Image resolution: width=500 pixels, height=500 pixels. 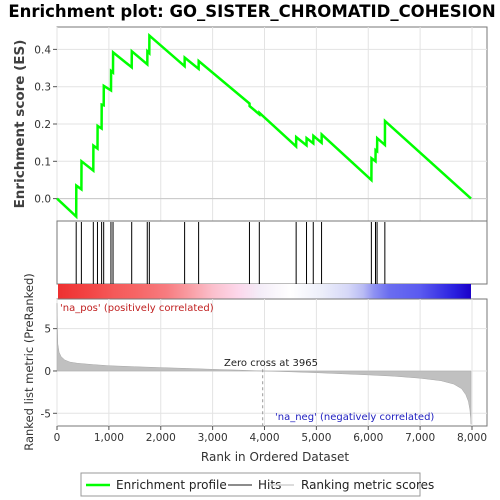 I want to click on x-tick-label: 5,000, so click(x=316, y=438).